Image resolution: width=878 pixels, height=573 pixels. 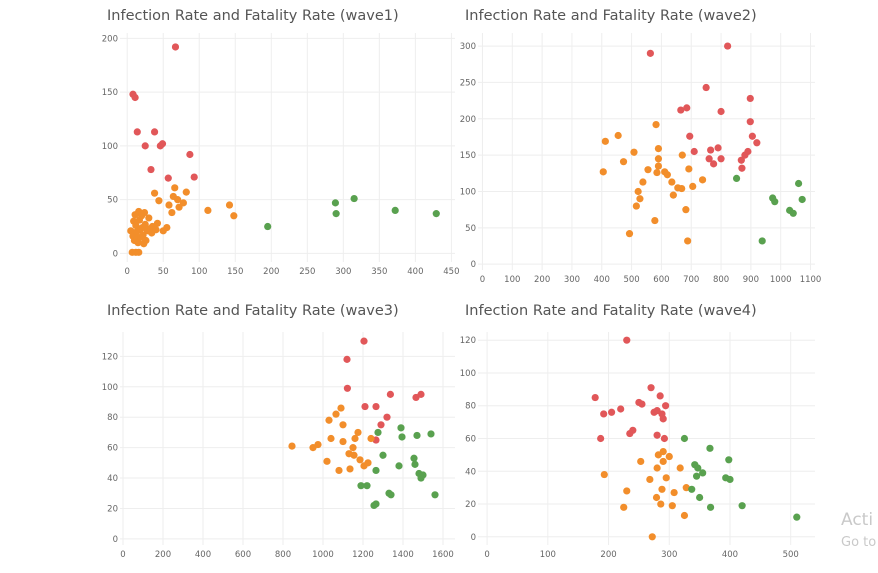 I want to click on y-tick-label: 20, so click(x=470, y=505).